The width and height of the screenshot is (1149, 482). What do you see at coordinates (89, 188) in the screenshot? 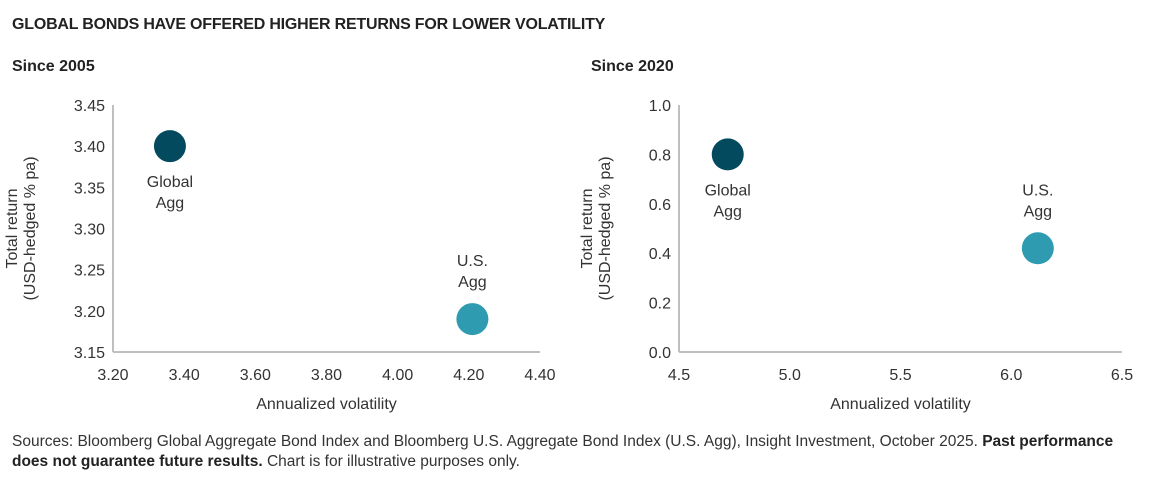
I see `y-tick-label: 3.35` at bounding box center [89, 188].